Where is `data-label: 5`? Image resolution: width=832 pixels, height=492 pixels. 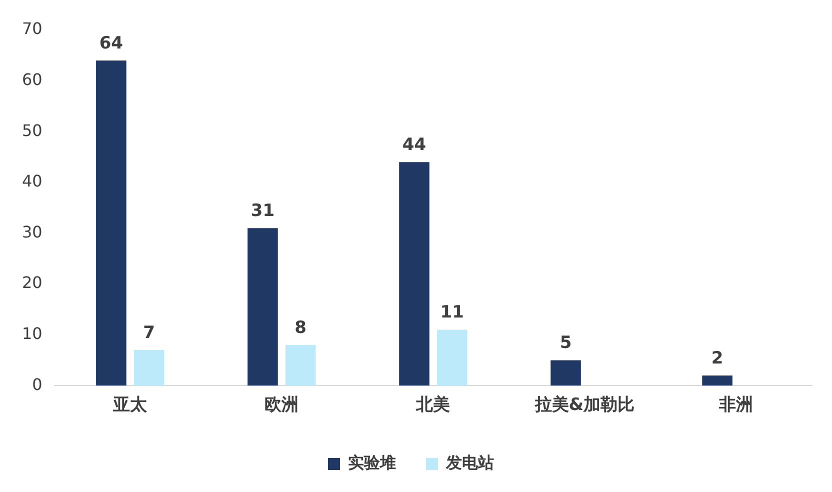
data-label: 5 is located at coordinates (566, 343).